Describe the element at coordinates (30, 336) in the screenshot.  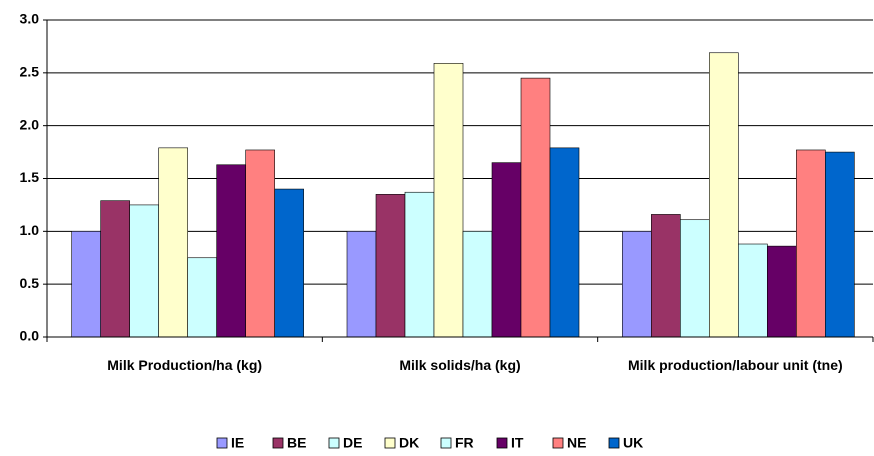
I see `y-tick-label: 0.0` at that location.